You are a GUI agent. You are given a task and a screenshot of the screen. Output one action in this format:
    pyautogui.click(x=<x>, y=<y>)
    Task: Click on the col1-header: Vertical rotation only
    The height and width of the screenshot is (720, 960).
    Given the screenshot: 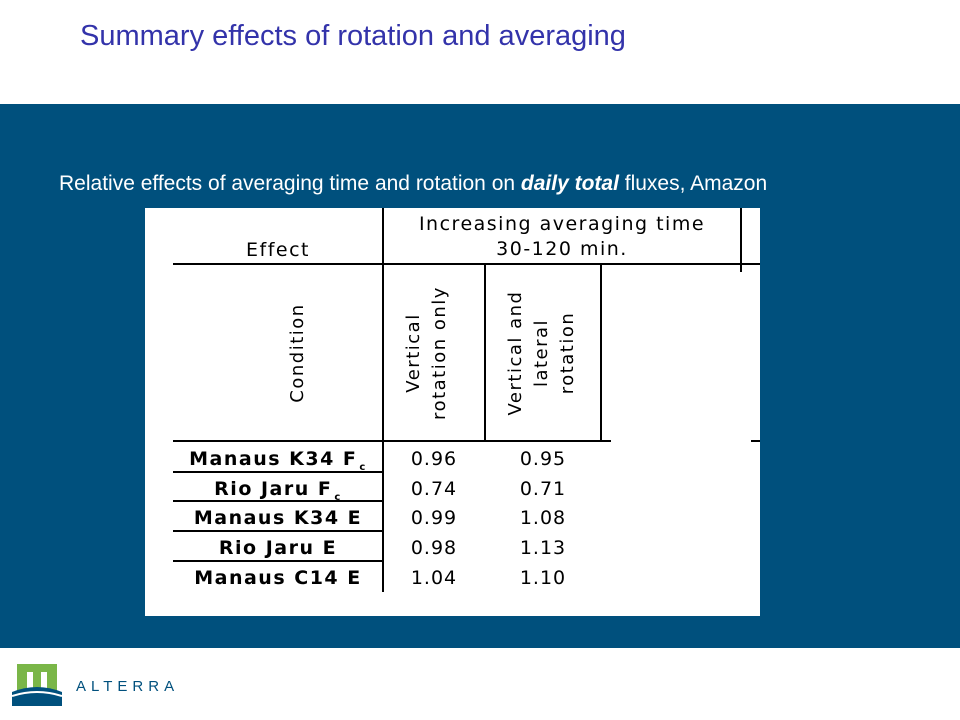 What is the action you would take?
    pyautogui.click(x=426, y=353)
    